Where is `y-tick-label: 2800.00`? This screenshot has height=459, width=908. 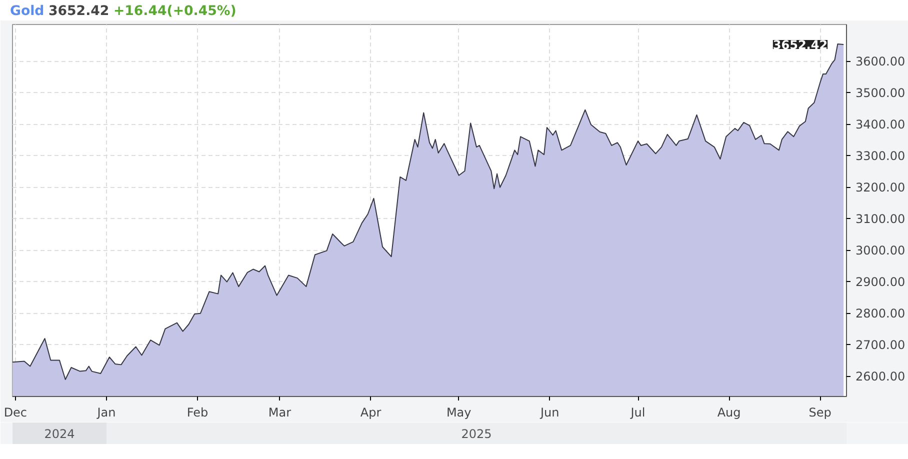 y-tick-label: 2800.00 is located at coordinates (881, 313).